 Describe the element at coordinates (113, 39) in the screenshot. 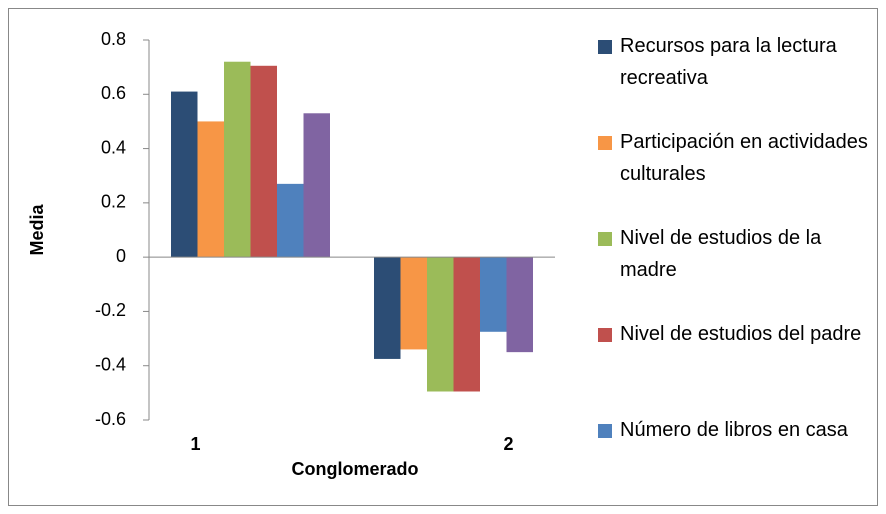

I see `y-tick-label: 0.8` at that location.